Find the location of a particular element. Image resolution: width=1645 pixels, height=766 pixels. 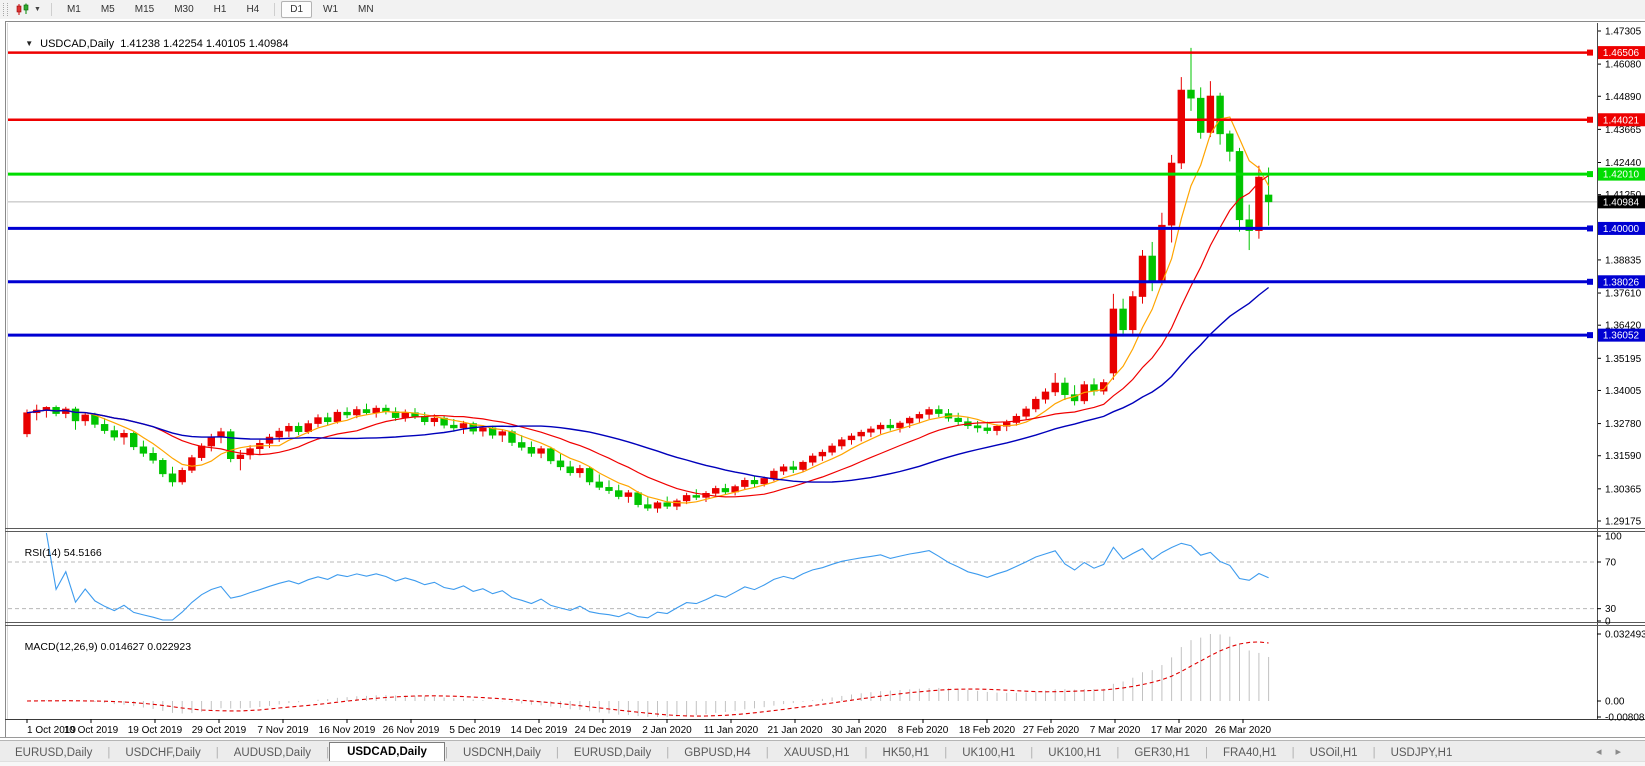

svg-text: 1.31590 is located at coordinates (1623, 456).